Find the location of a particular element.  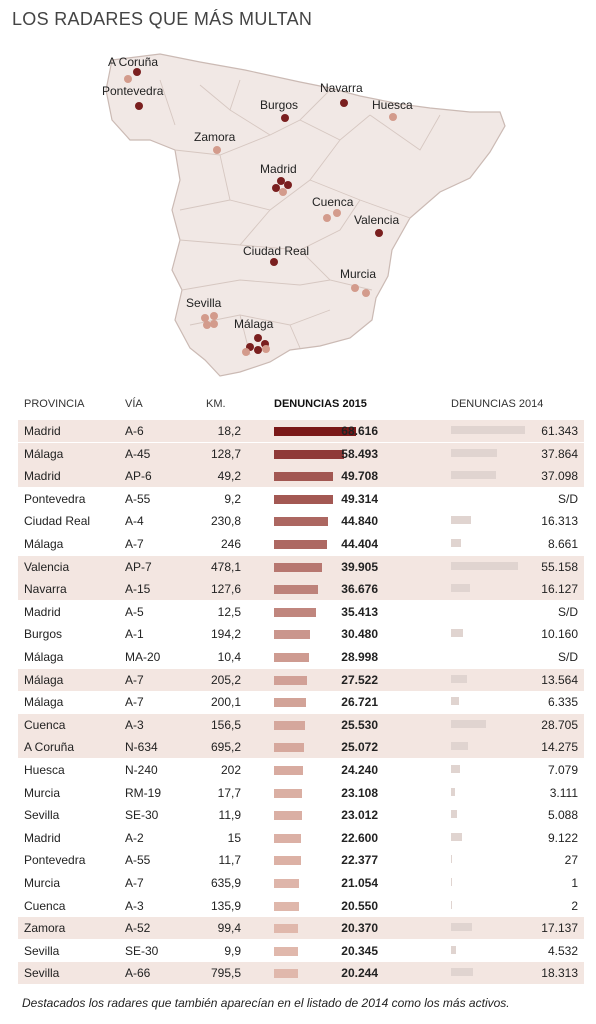

map-label: Málaga is located at coordinates (254, 324).